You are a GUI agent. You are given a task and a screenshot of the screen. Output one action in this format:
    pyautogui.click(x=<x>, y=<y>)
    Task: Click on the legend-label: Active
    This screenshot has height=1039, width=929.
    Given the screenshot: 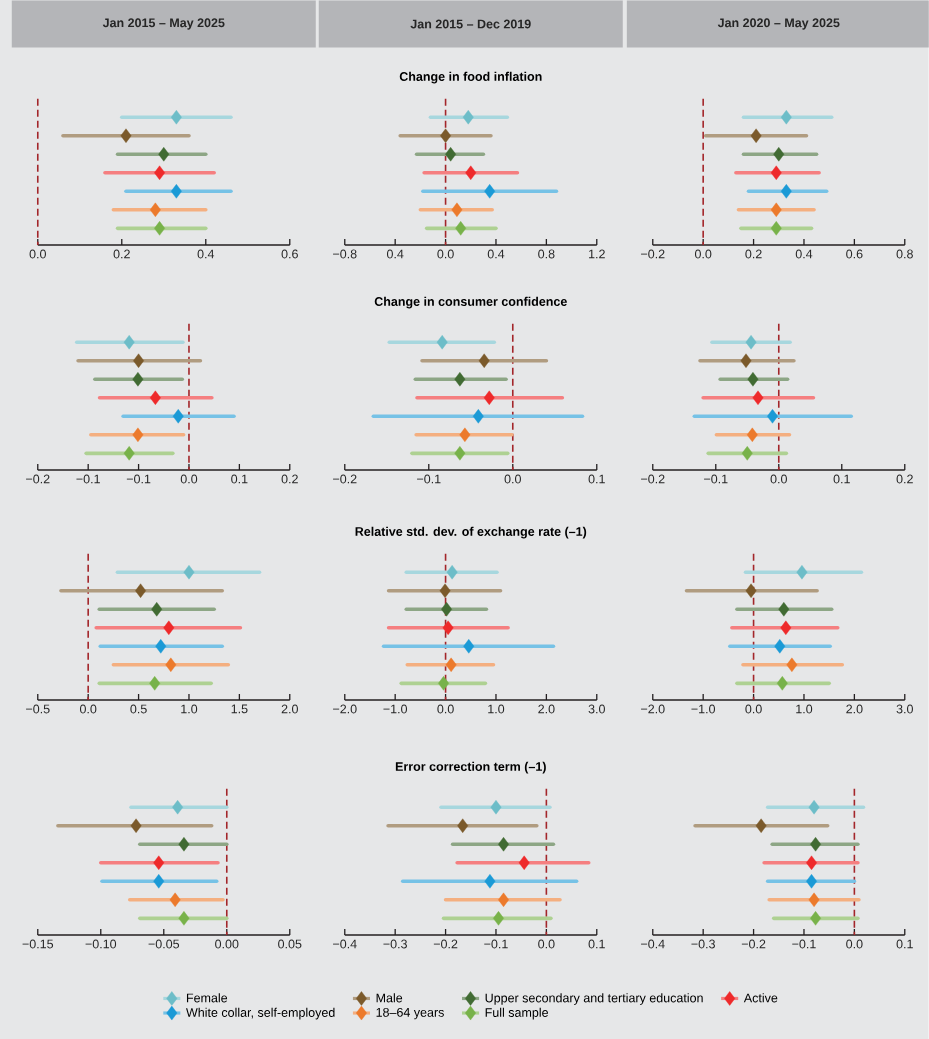 What is the action you would take?
    pyautogui.click(x=760, y=998)
    